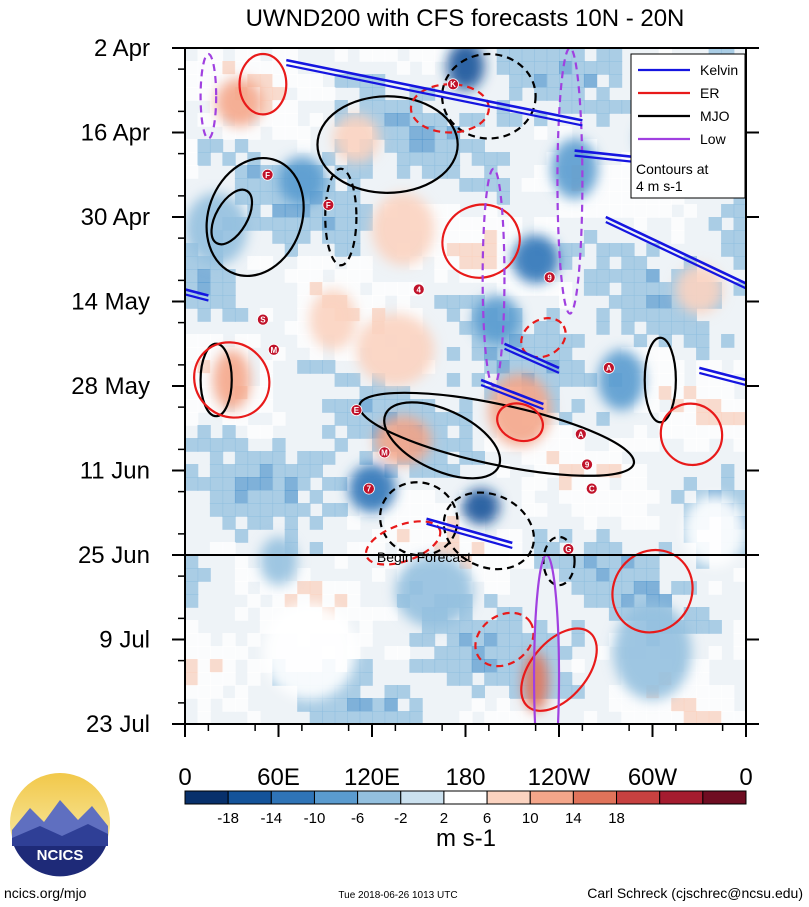 The height and width of the screenshot is (907, 809). I want to click on footer-website: ncics.org/mjo, so click(45, 893).